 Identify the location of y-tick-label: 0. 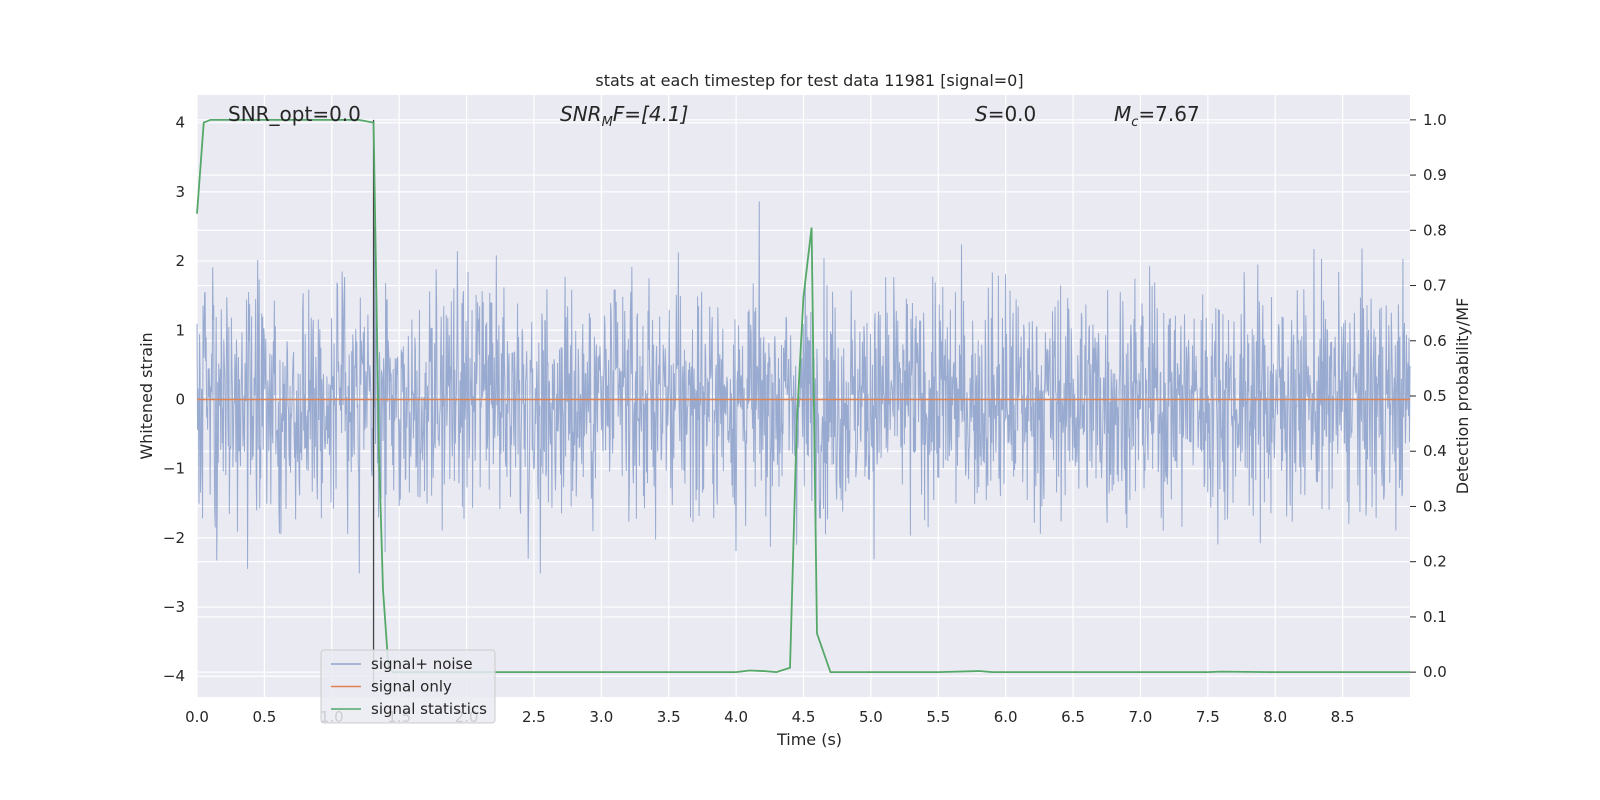
(180, 399).